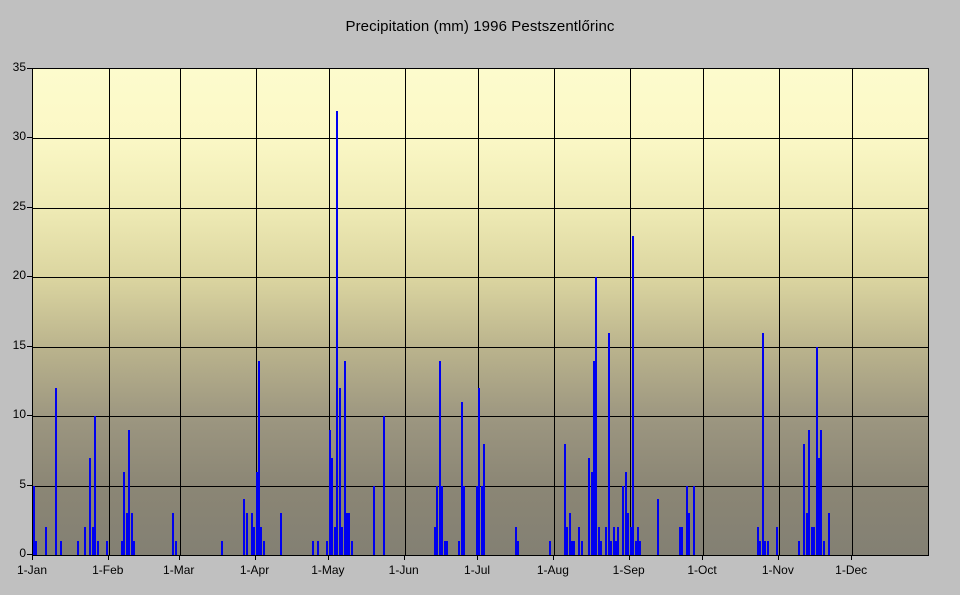 This screenshot has width=960, height=595. What do you see at coordinates (19, 275) in the screenshot?
I see `y-axis-tick-label: 20` at bounding box center [19, 275].